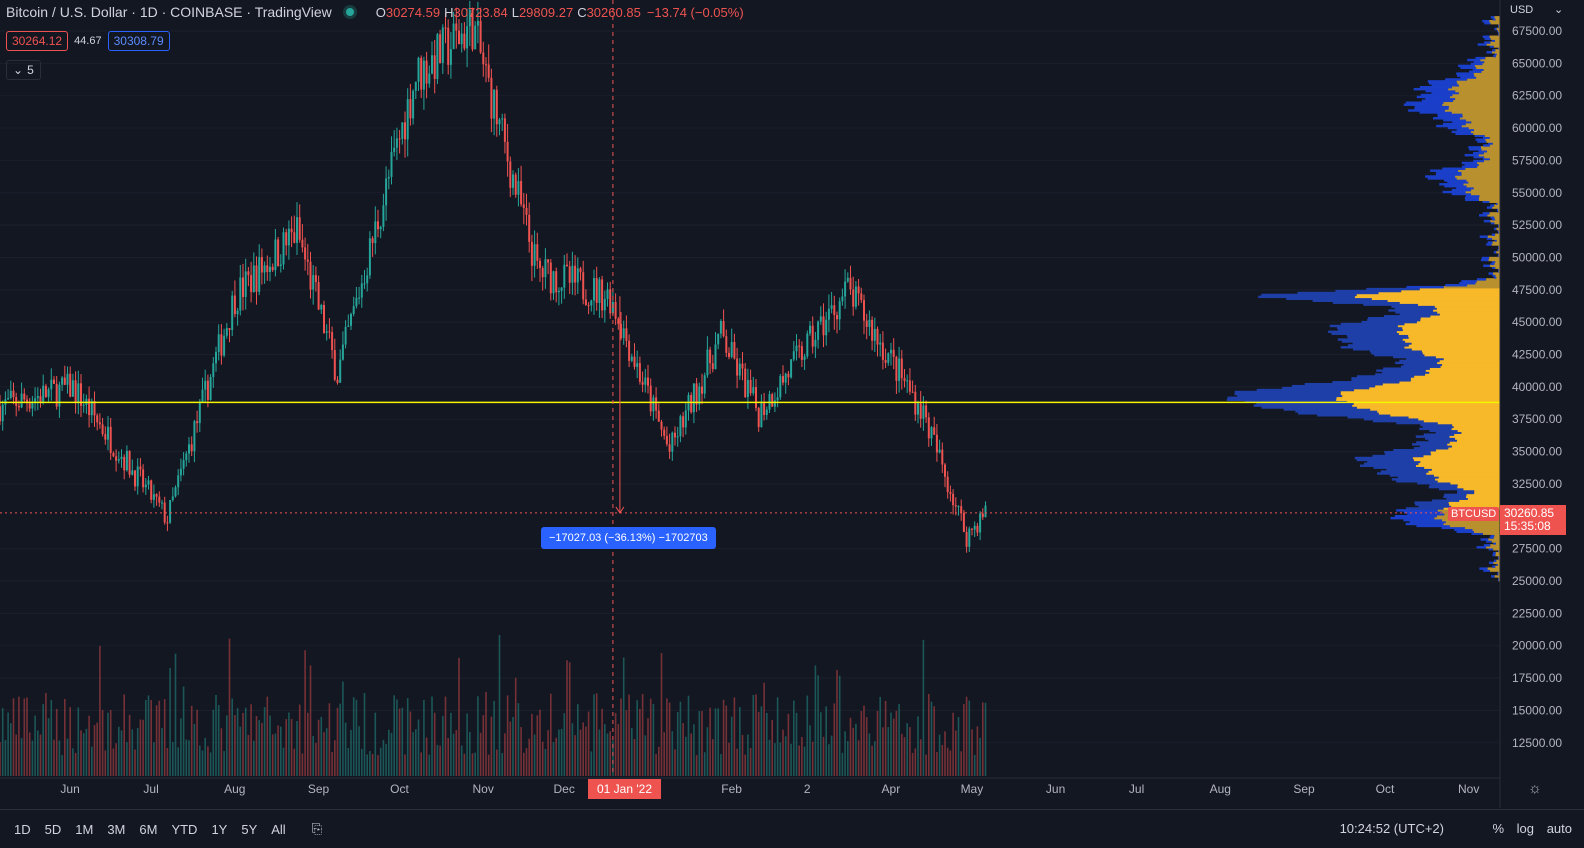 The height and width of the screenshot is (848, 1584). What do you see at coordinates (234, 789) in the screenshot?
I see `time-tick-label: Aug` at bounding box center [234, 789].